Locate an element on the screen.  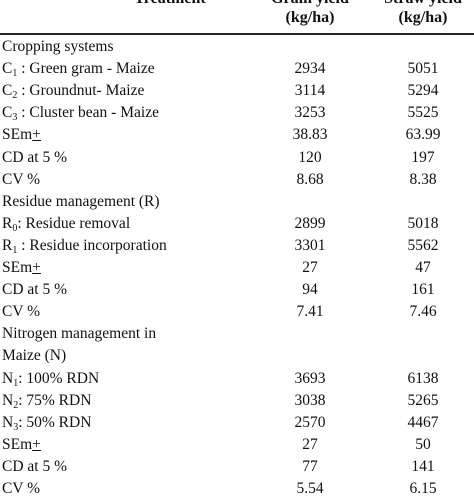
straw-yield-cell: 5562 is located at coordinates (423, 245).